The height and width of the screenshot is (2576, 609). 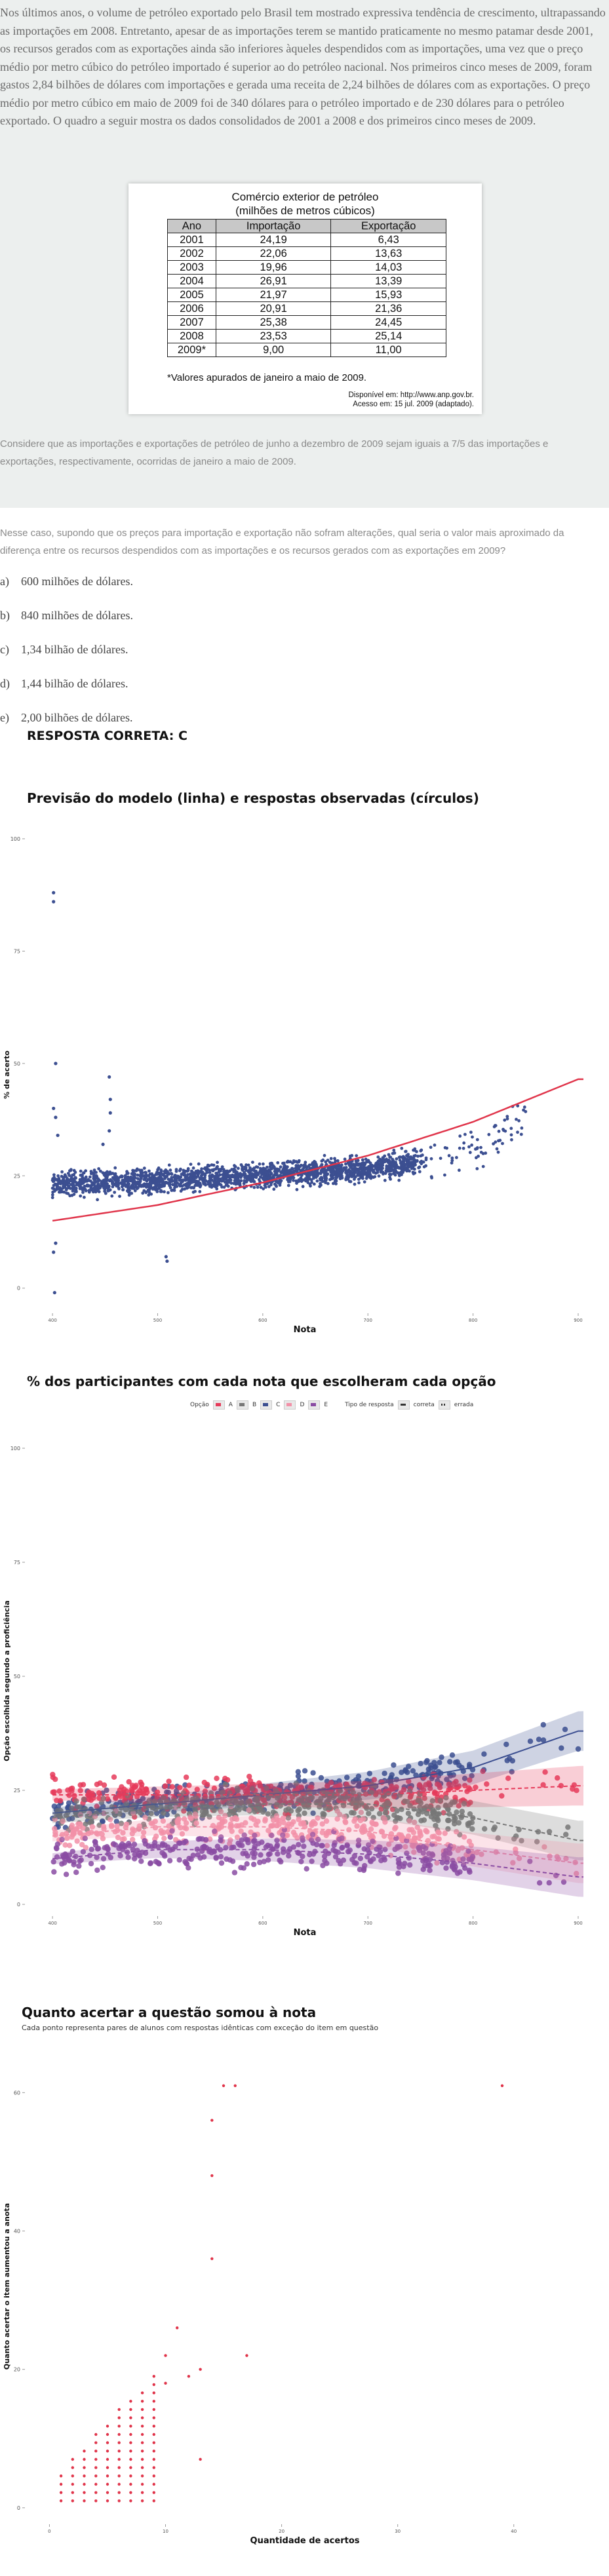 I want to click on option-a: a) 600 milhões de dólares., so click(x=66, y=581).